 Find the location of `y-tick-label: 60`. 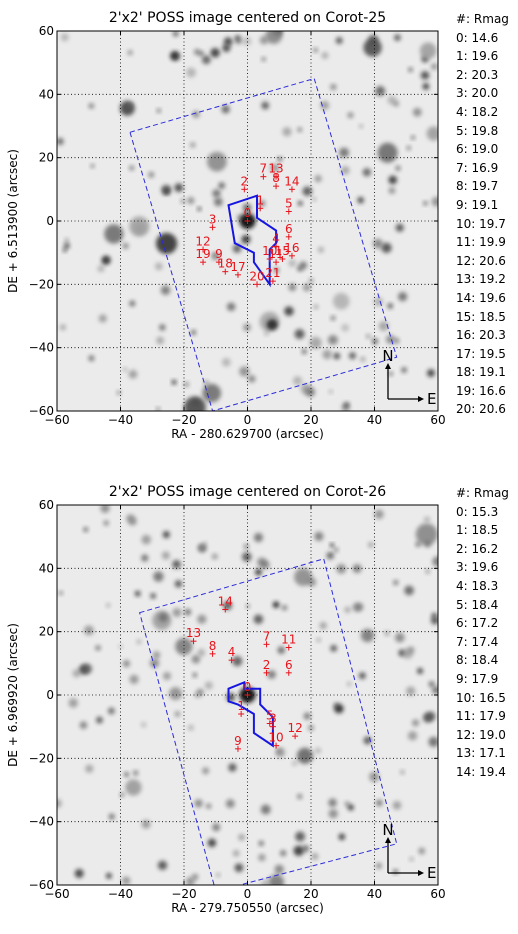

y-tick-label: 60 is located at coordinates (46, 31).